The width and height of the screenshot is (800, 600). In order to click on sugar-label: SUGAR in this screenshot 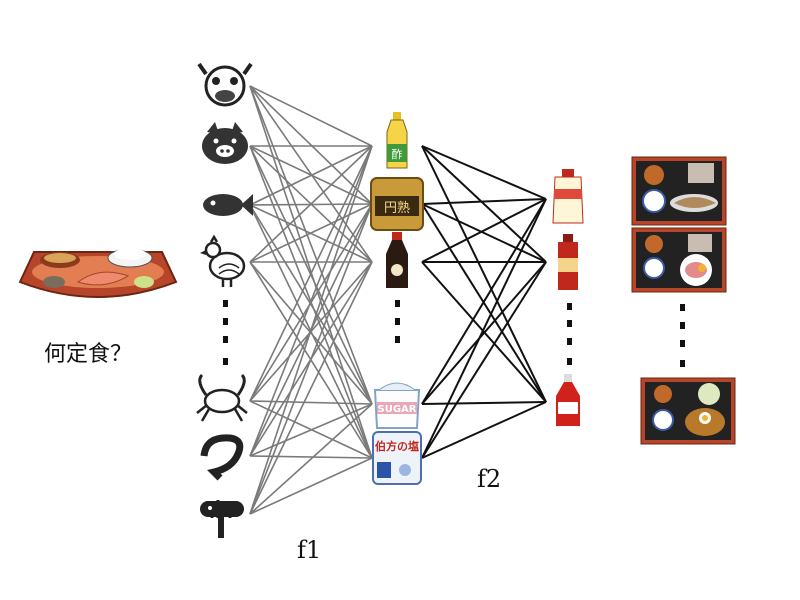, I will do `click(397, 409)`.